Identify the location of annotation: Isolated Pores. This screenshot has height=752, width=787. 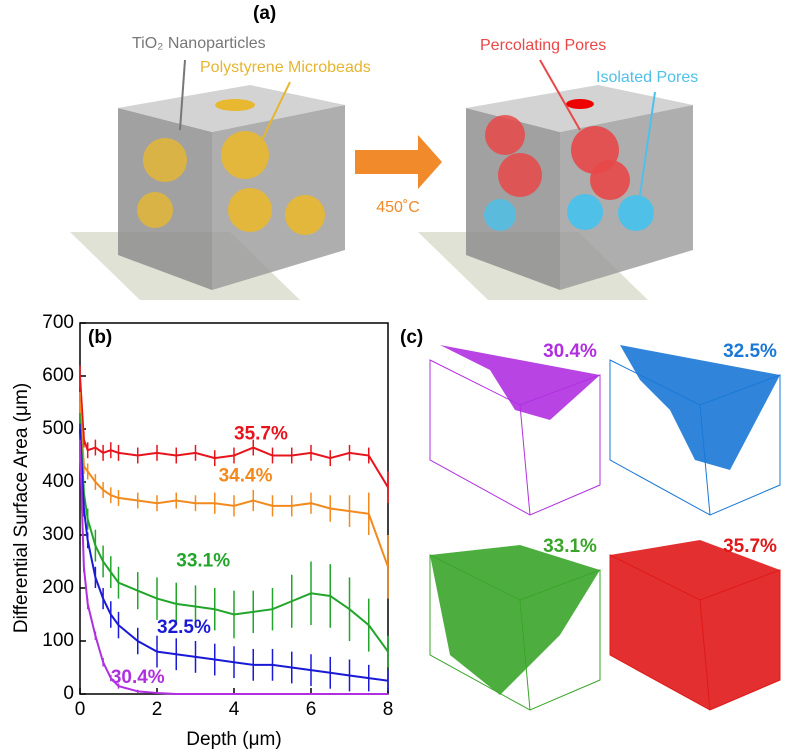
(647, 77).